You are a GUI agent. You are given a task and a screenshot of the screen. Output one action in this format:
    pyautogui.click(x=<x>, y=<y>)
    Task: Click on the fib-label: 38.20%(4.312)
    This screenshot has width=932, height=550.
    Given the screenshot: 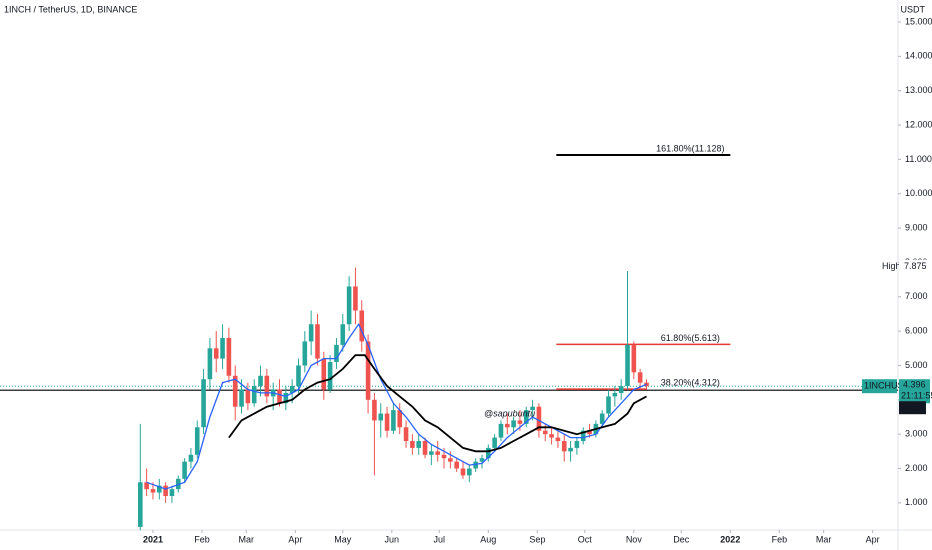 What is the action you would take?
    pyautogui.click(x=690, y=382)
    